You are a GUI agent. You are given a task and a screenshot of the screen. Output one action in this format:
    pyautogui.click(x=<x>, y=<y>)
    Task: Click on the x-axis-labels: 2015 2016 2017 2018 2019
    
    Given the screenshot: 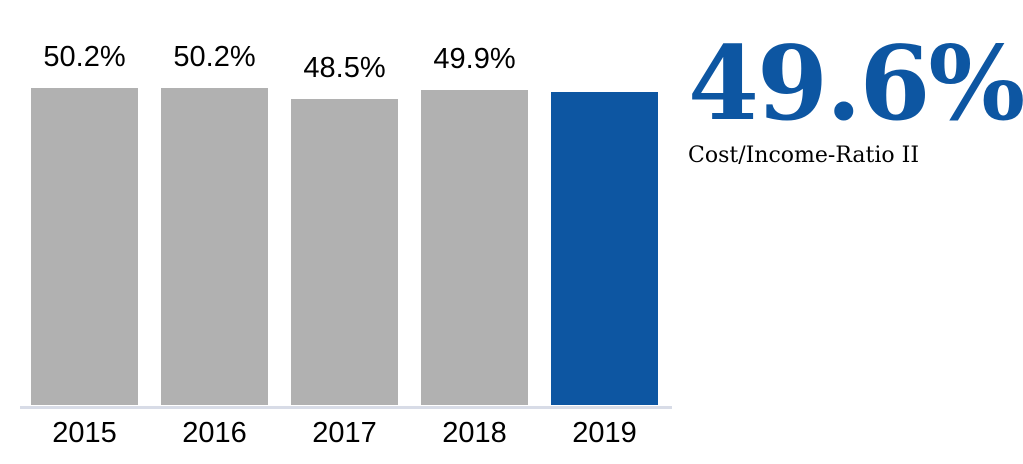 What is the action you would take?
    pyautogui.click(x=344, y=433)
    